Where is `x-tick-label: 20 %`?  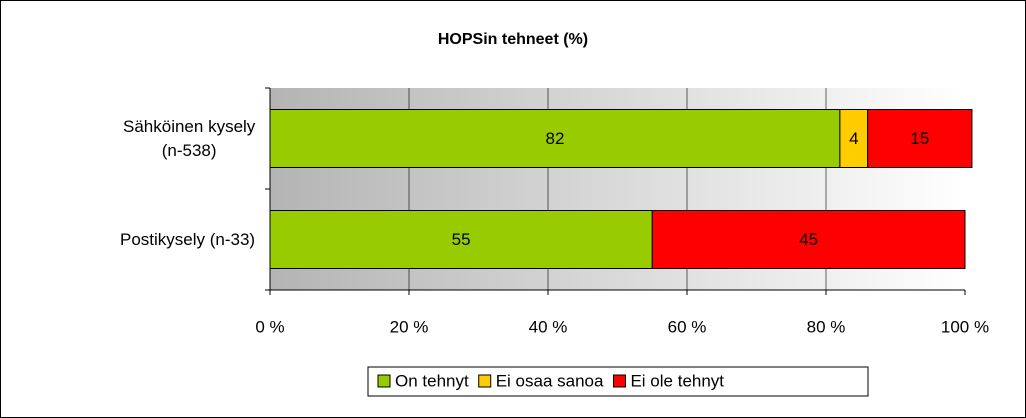
x-tick-label: 20 % is located at coordinates (409, 326).